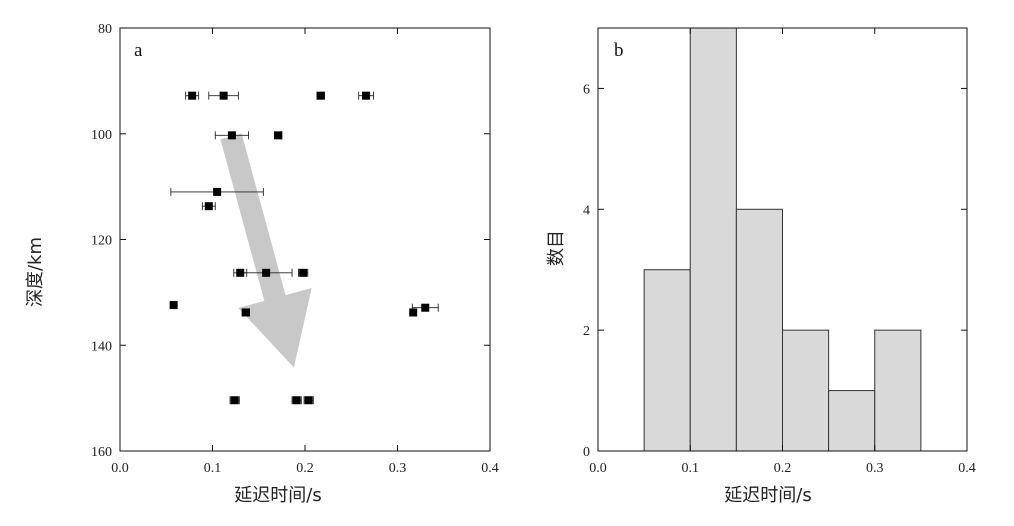 The height and width of the screenshot is (526, 1014). Describe the element at coordinates (586, 89) in the screenshot. I see `y-tick-label: 6` at that location.